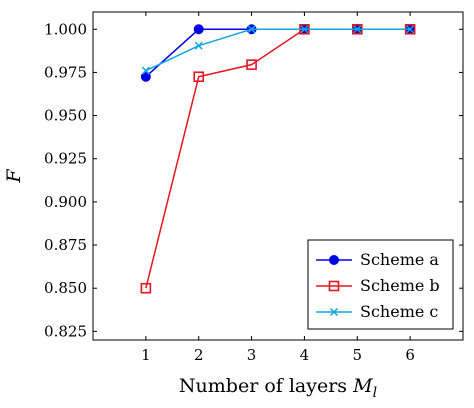 The width and height of the screenshot is (474, 408). I want to click on legend-item: Scheme a, so click(377, 259).